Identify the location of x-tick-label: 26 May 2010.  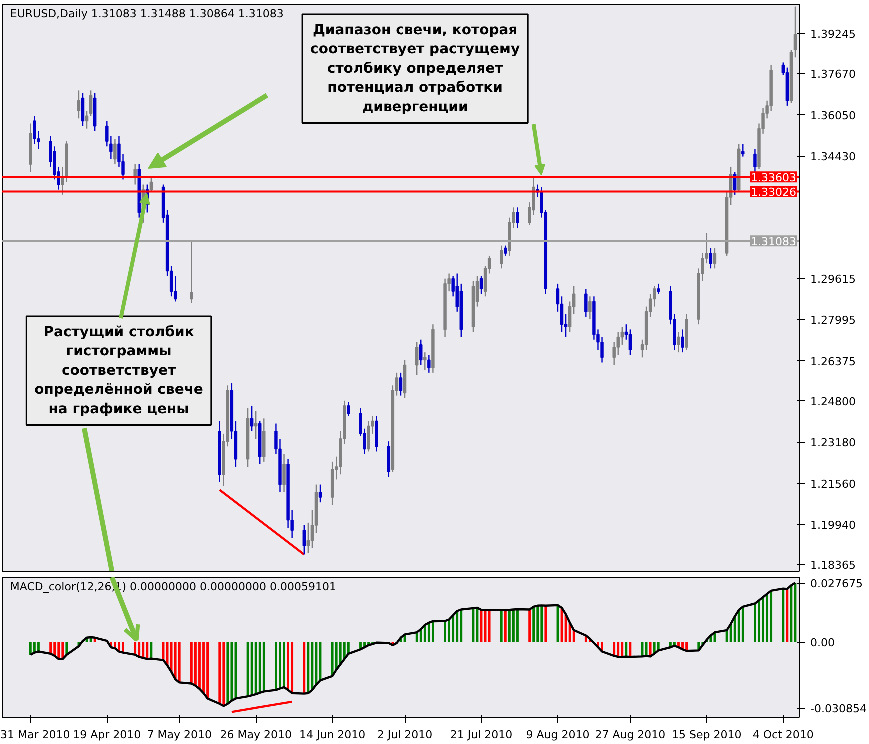
(256, 735).